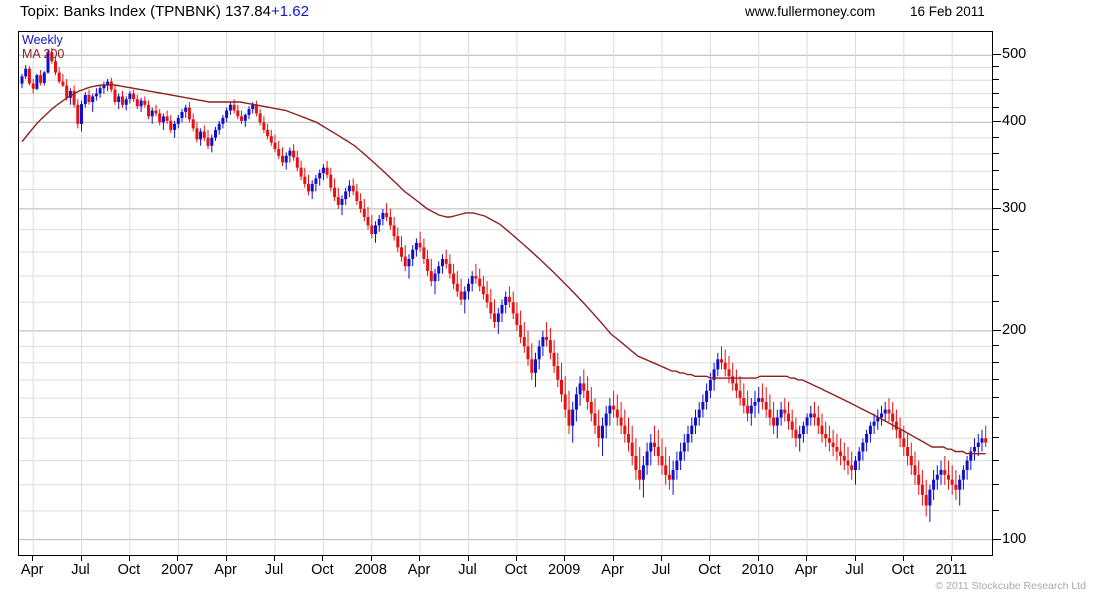 The image size is (1100, 600). What do you see at coordinates (564, 570) in the screenshot?
I see `x-axis-label: 2009` at bounding box center [564, 570].